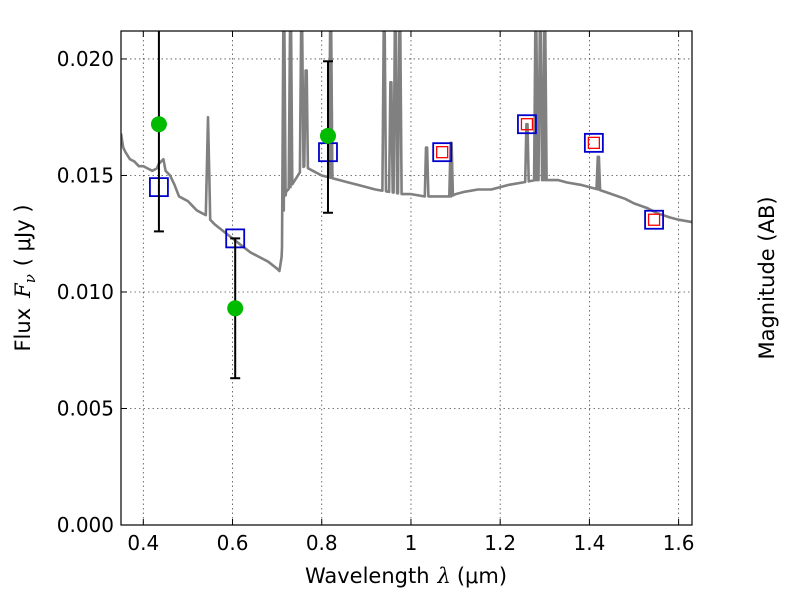 Image resolution: width=800 pixels, height=600 pixels. Describe the element at coordinates (322, 543) in the screenshot. I see `x-tick-label: 0.8` at that location.